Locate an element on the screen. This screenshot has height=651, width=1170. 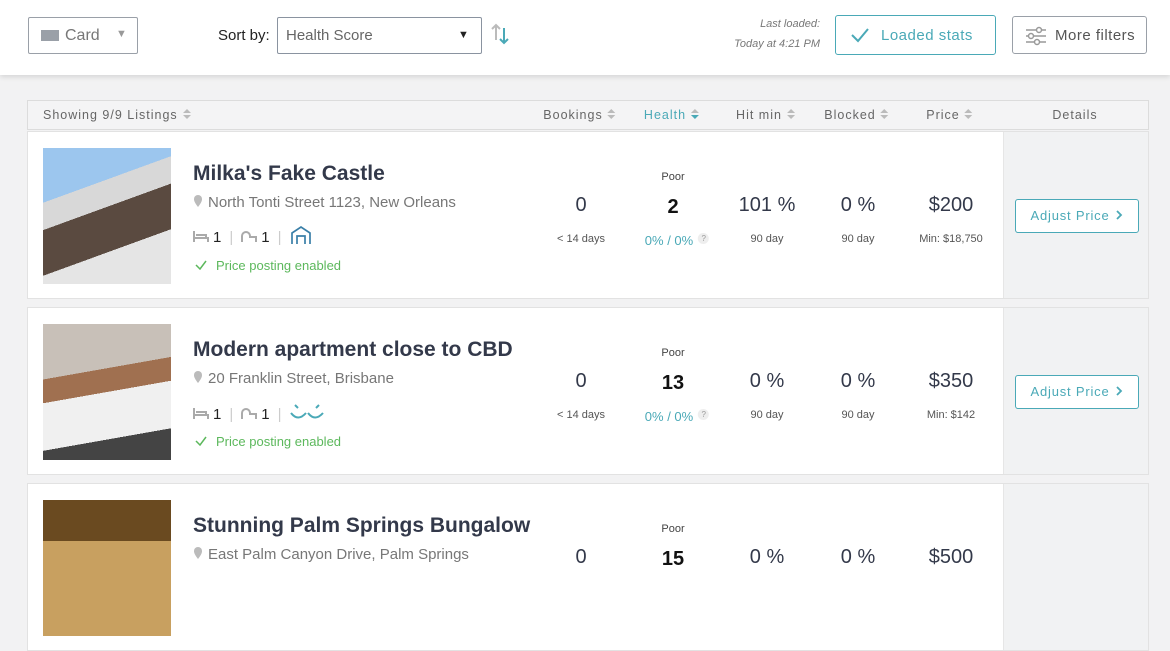
details-cell is located at coordinates (1075, 567).